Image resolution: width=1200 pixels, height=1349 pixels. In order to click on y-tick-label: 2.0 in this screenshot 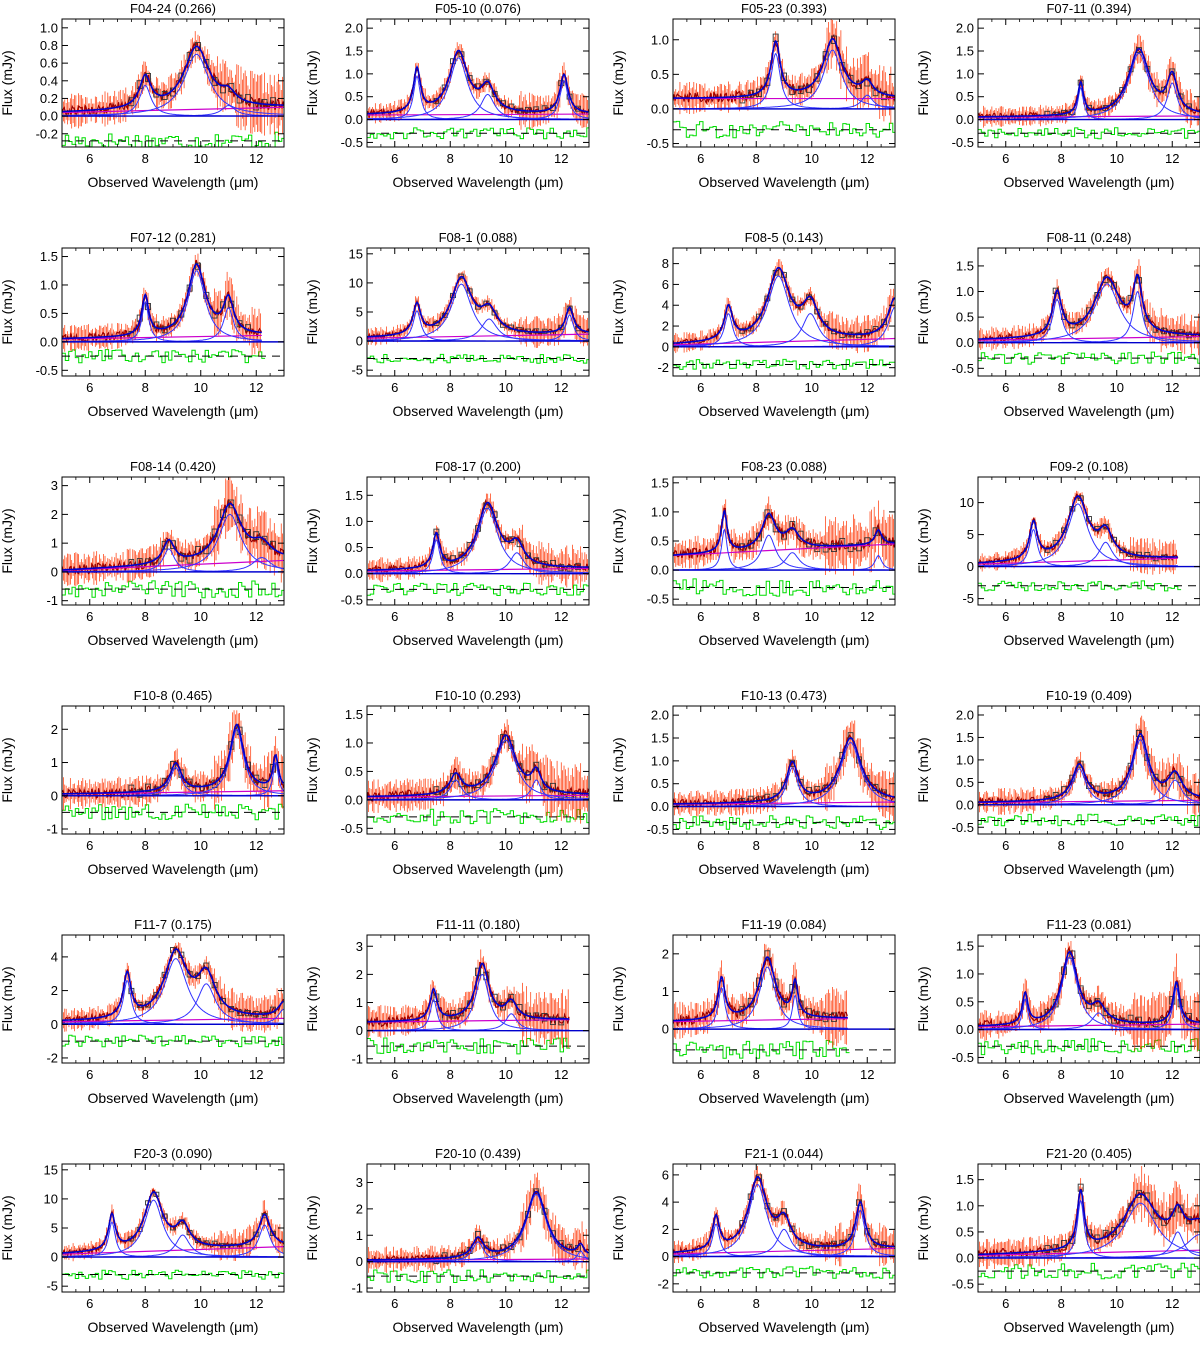, I will do `click(354, 28)`.